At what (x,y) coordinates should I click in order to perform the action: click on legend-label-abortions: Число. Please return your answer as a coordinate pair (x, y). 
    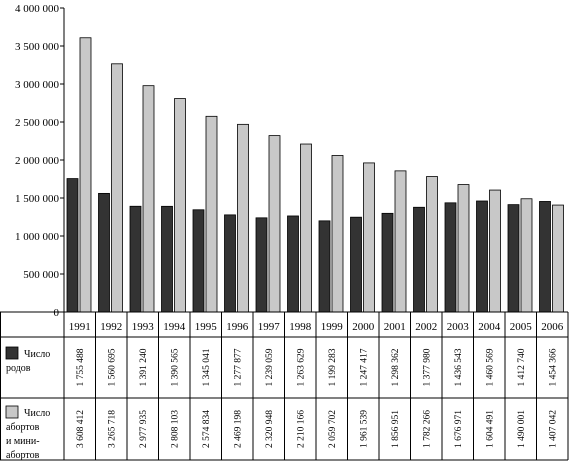
    Looking at the image, I should click on (37, 413).